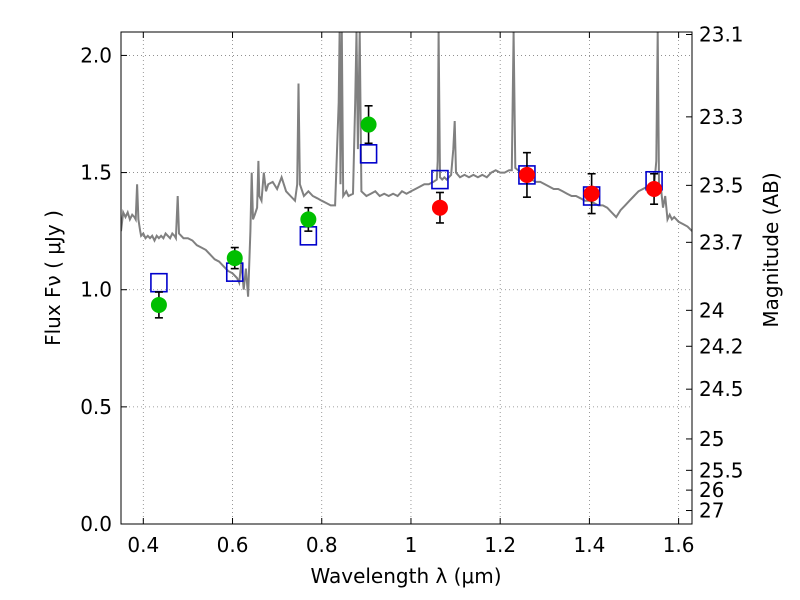  Describe the element at coordinates (96, 407) in the screenshot. I see `y-tick-label: 0.5` at that location.